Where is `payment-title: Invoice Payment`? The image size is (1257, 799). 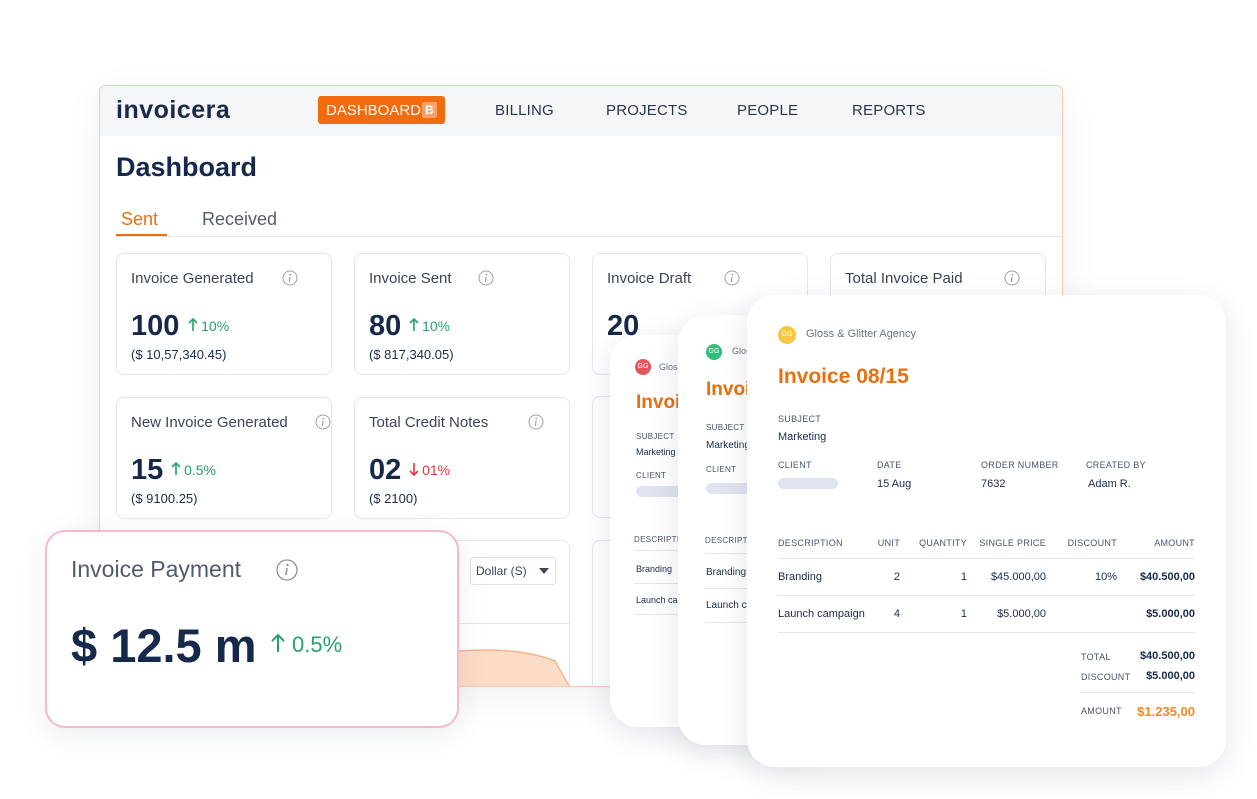
payment-title: Invoice Payment is located at coordinates (156, 569).